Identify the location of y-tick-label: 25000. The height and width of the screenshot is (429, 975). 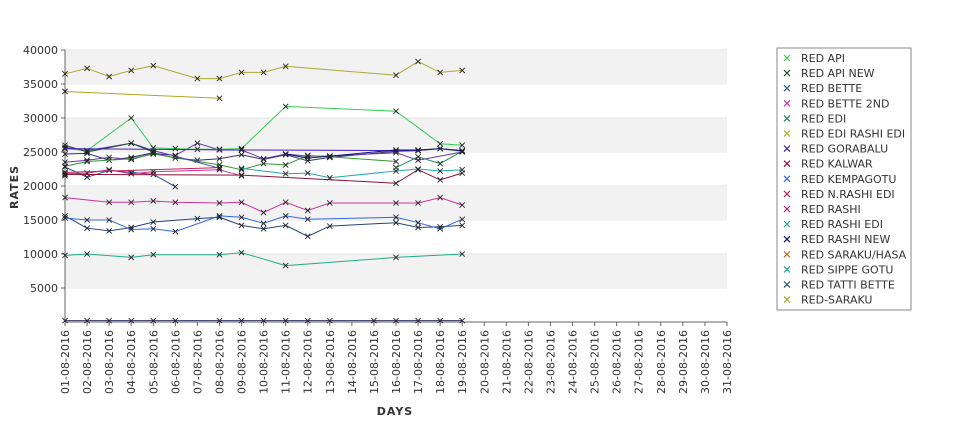
(40, 152).